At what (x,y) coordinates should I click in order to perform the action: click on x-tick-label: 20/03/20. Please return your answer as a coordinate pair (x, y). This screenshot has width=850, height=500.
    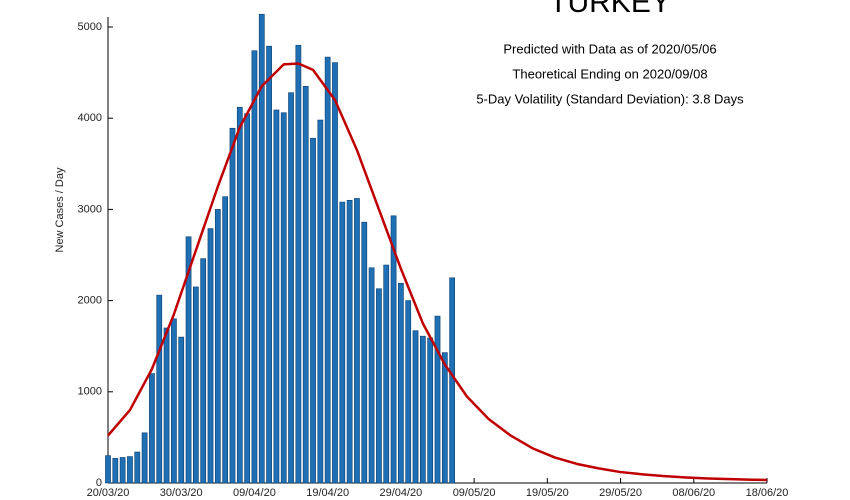
    Looking at the image, I should click on (108, 493).